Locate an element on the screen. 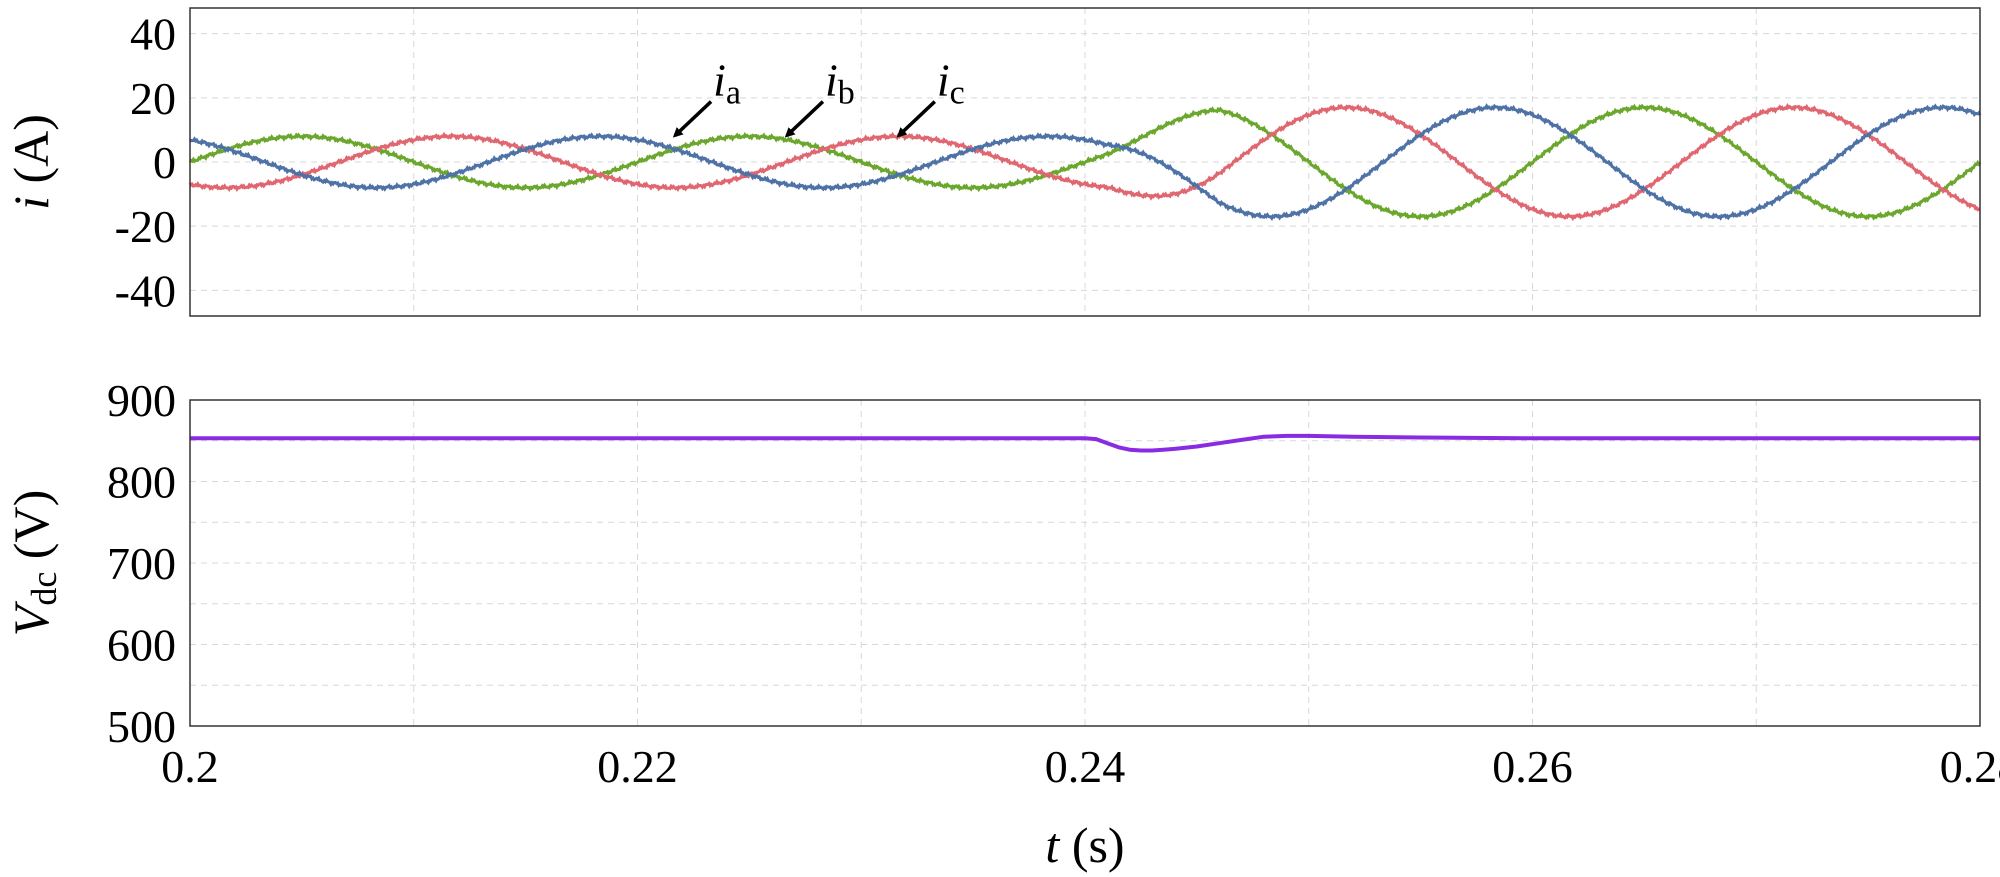 The height and width of the screenshot is (877, 2000). vdc-y-tick-label: 700 is located at coordinates (141, 563).